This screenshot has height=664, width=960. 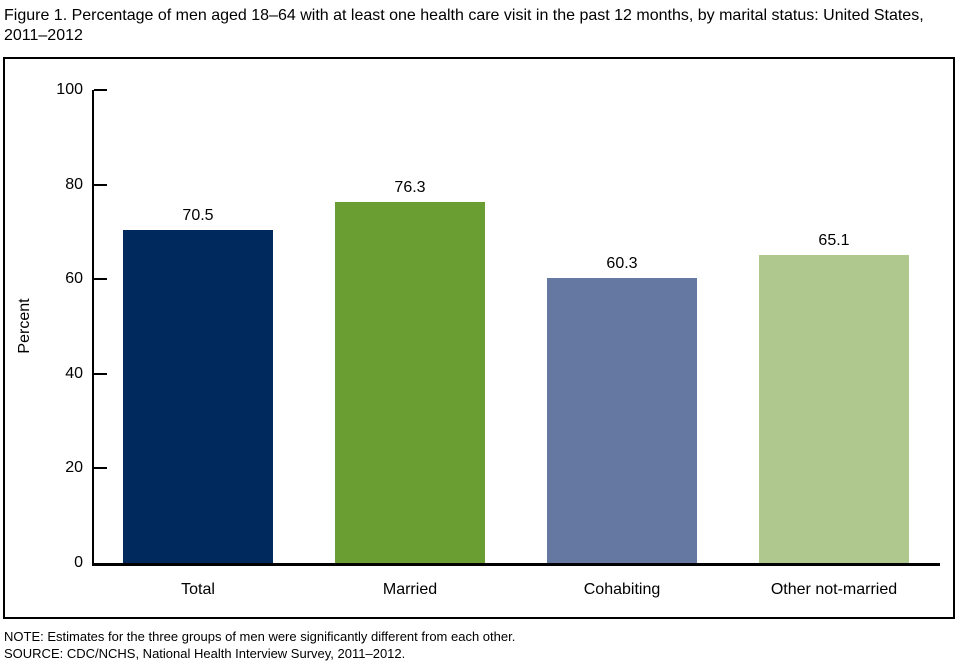 What do you see at coordinates (198, 396) in the screenshot?
I see `bar-total` at bounding box center [198, 396].